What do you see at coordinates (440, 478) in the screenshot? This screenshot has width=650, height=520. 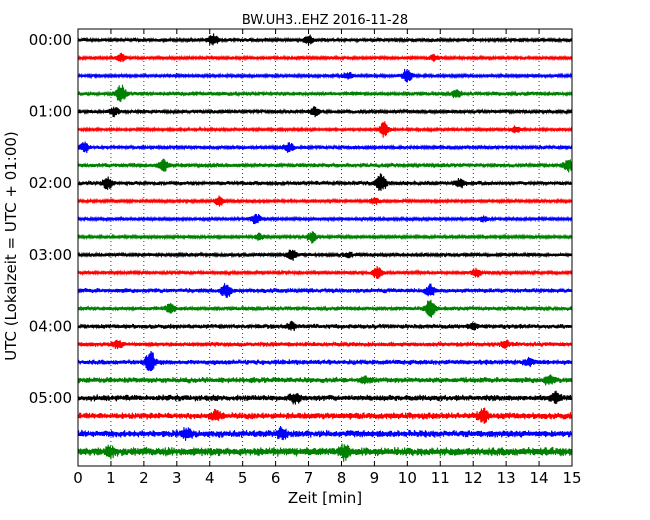 I see `x-tick-label: 11` at bounding box center [440, 478].